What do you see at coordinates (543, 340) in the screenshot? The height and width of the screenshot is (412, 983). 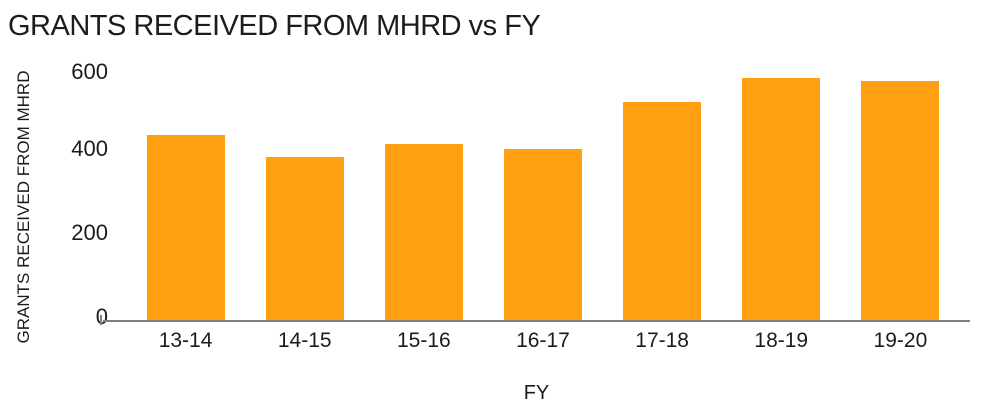 I see `x-tick-label-16-17: 16-17` at bounding box center [543, 340].